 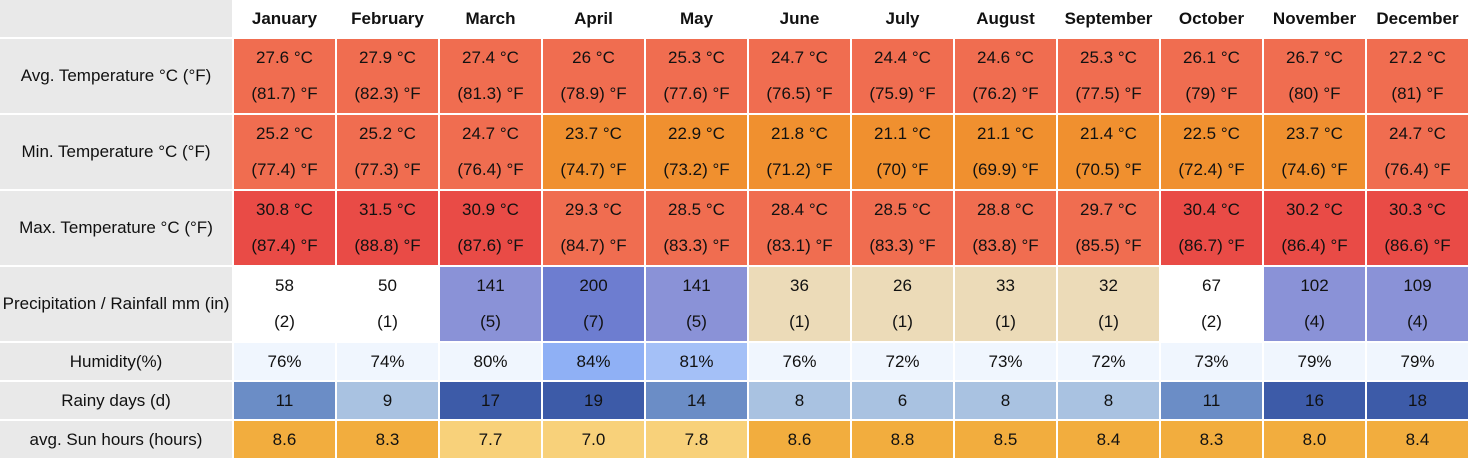 What do you see at coordinates (1314, 209) in the screenshot?
I see `primary-value: 30.2 °C` at bounding box center [1314, 209].